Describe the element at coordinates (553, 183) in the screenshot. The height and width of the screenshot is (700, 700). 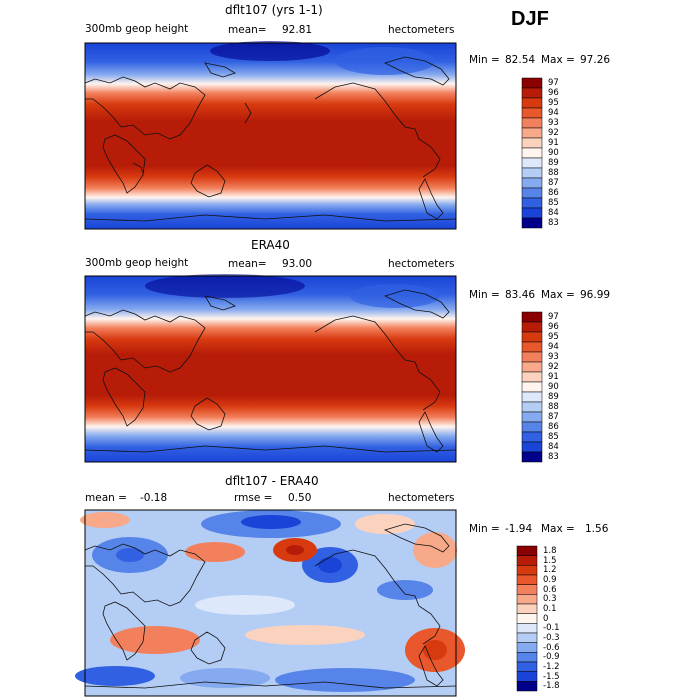
I see `colorbar-tick-label: 87` at that location.